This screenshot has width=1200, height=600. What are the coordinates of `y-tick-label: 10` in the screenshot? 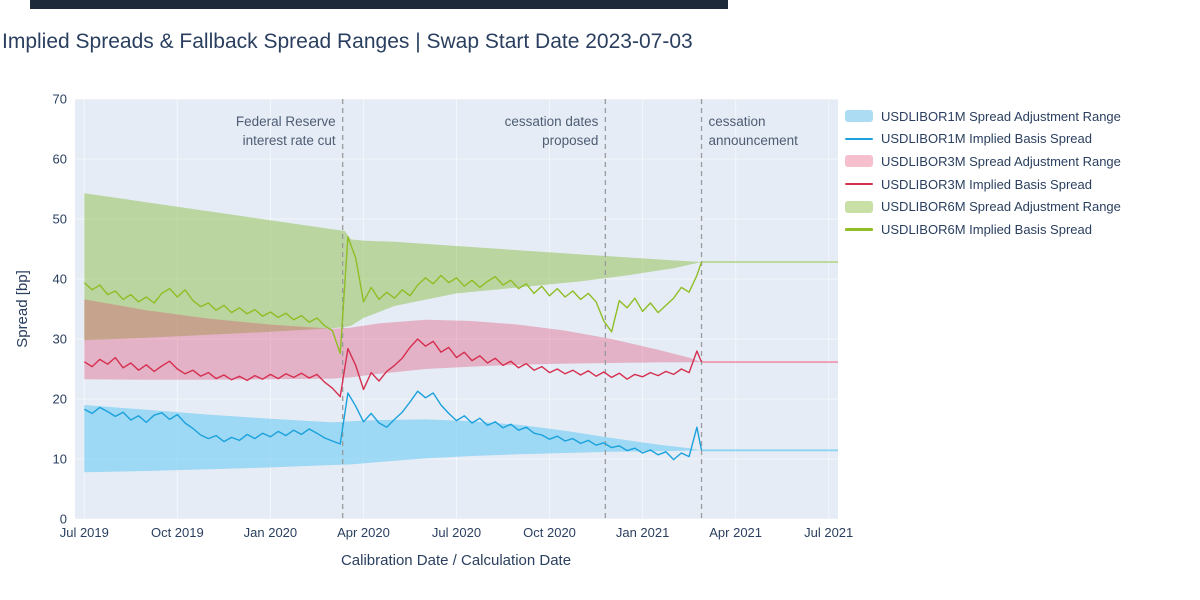 It's located at (60, 459).